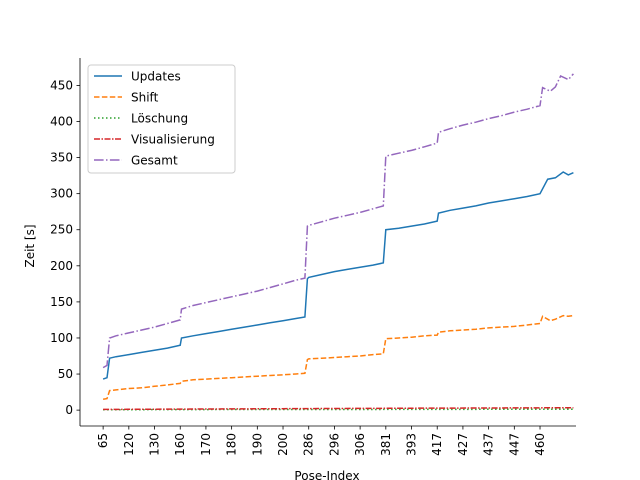 This screenshot has width=640, height=480. What do you see at coordinates (30, 245) in the screenshot?
I see `y-axis-label: Zeit [s]` at bounding box center [30, 245].